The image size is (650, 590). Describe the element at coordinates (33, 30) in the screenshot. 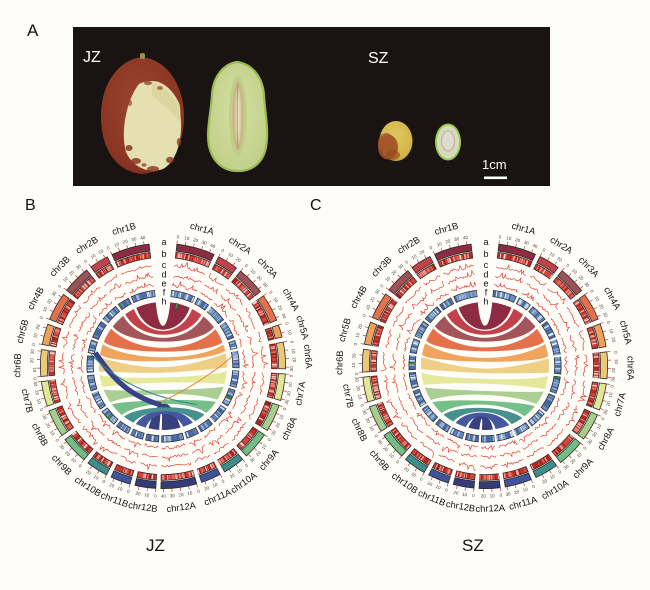

I see `svg-text: A` at that location.